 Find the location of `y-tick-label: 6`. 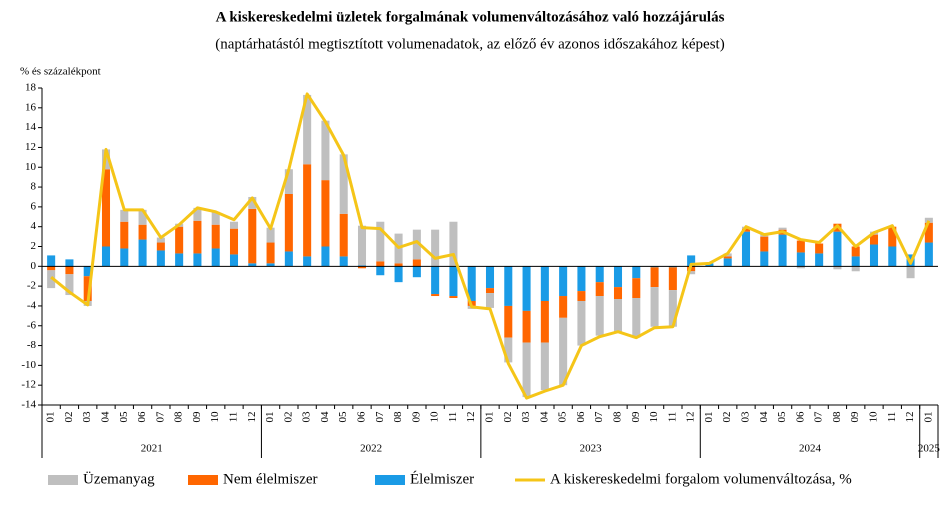

y-tick-label: 6 is located at coordinates (34, 206).